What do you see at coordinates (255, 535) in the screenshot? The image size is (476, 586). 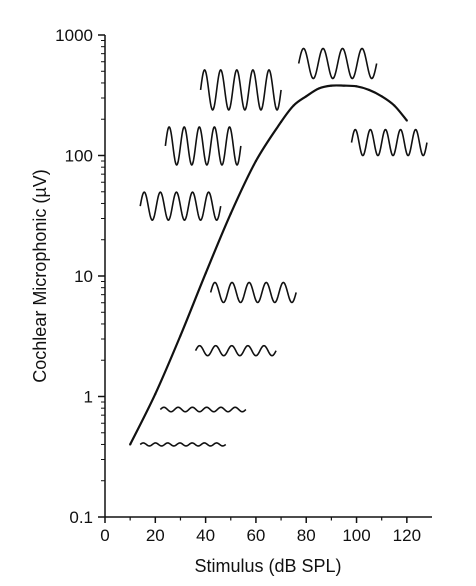 I see `x-tick-label: 60` at bounding box center [255, 535].